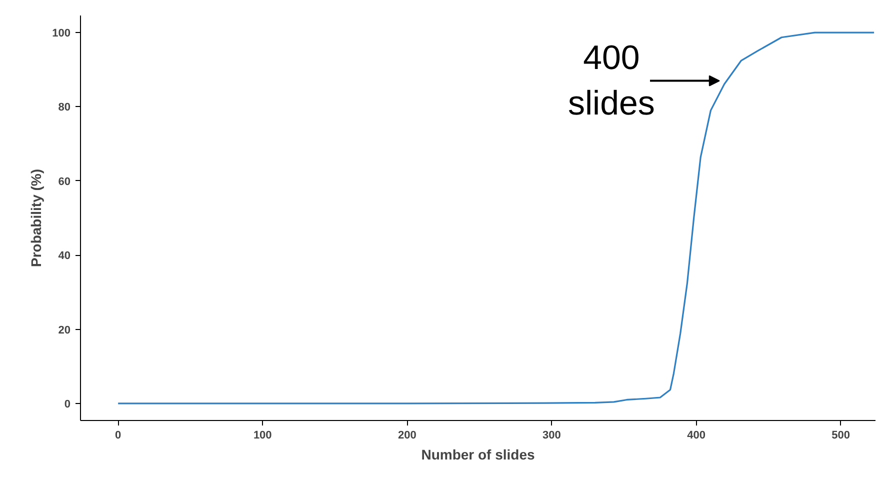 This screenshot has width=891, height=485. Describe the element at coordinates (841, 436) in the screenshot. I see `x-tick-label: 500` at that location.